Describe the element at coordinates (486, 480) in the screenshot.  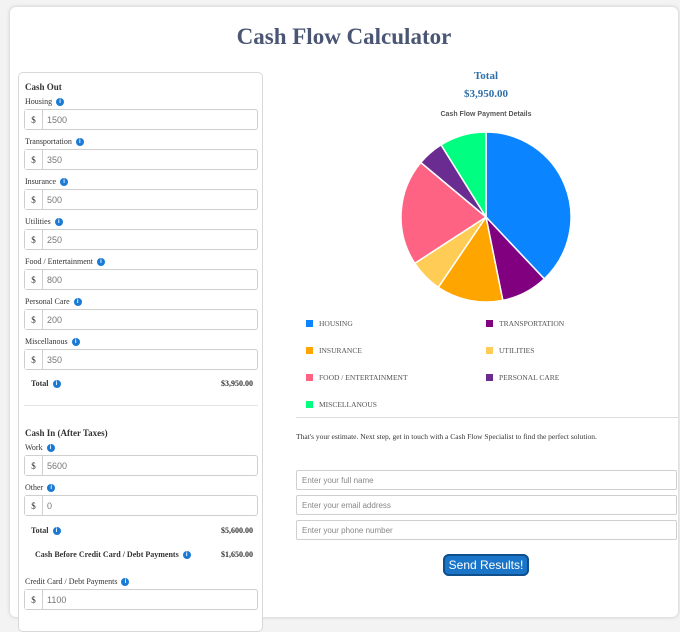
I see `full-name-input: Enter your full name` at that location.